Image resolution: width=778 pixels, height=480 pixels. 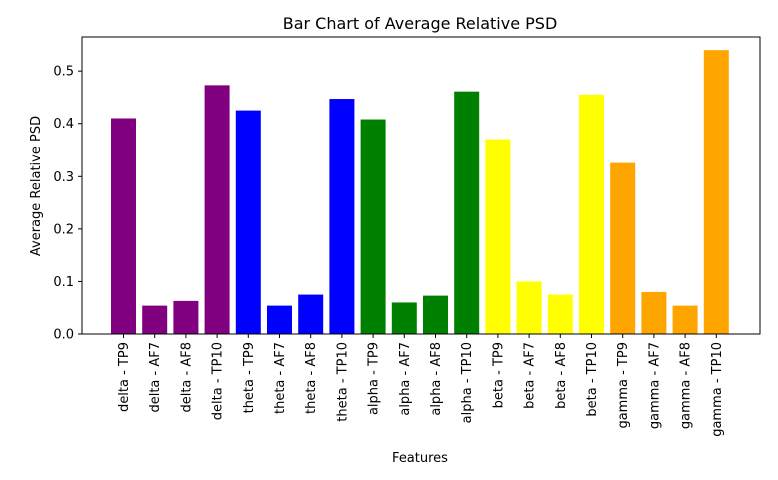 What do you see at coordinates (404, 318) in the screenshot?
I see `bar-alpha-af7` at bounding box center [404, 318].